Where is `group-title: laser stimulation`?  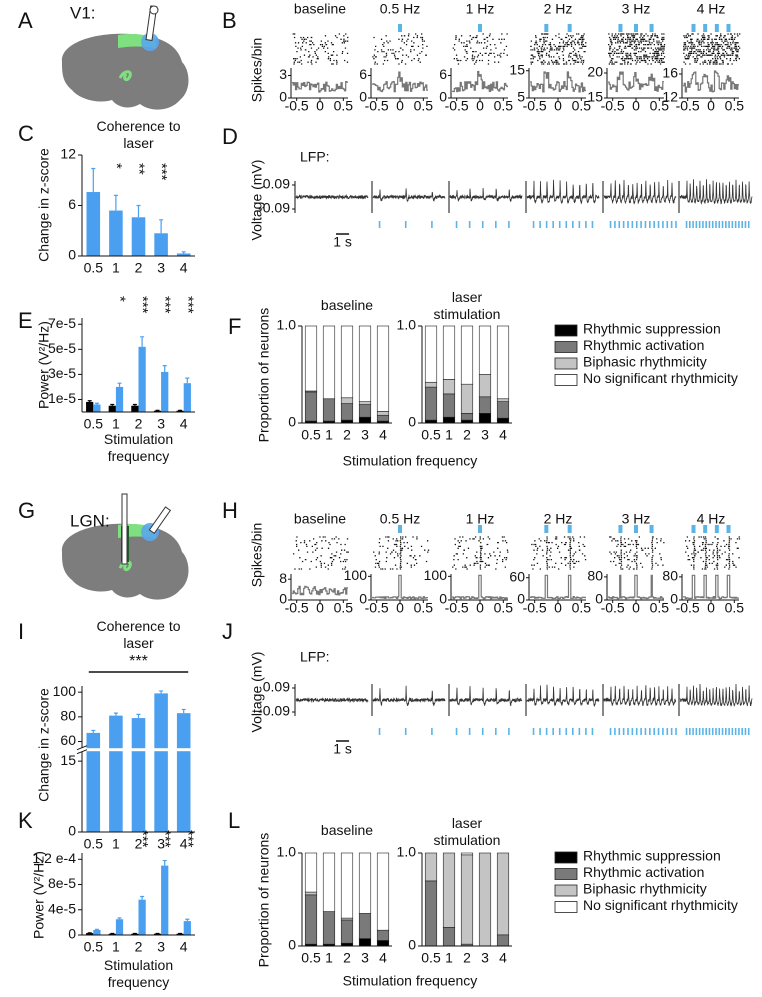
group-title: laser stimulation is located at coordinates (467, 305).